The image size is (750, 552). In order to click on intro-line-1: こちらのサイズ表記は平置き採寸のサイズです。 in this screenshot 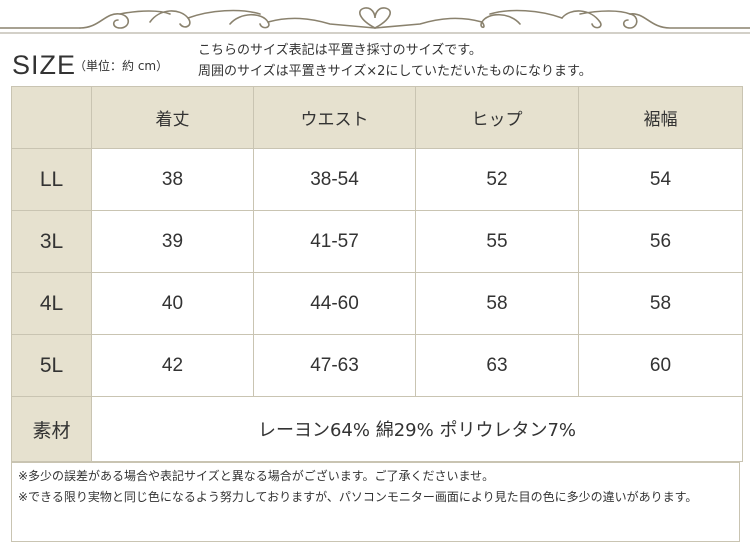, I will do `click(340, 50)`.